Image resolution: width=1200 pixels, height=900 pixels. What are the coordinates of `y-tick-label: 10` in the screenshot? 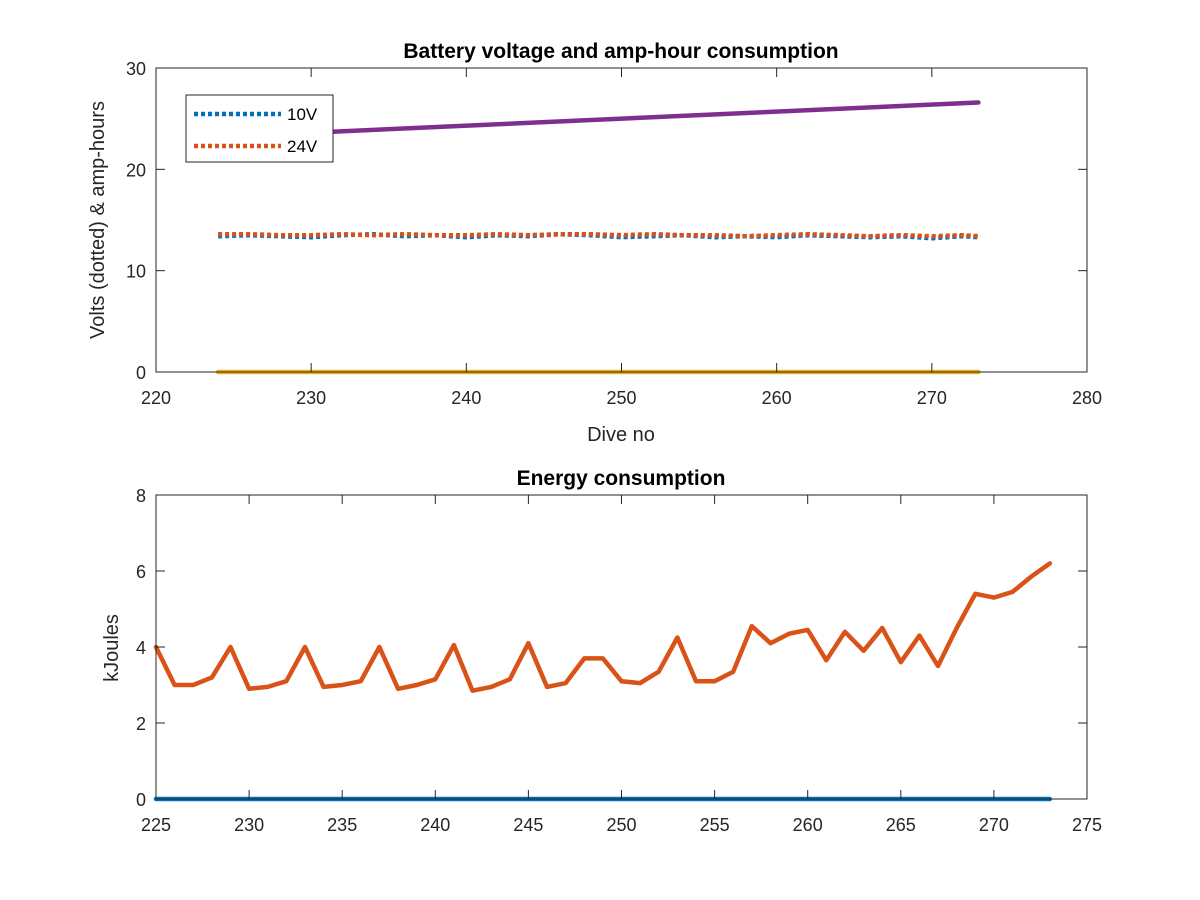 It's located at (136, 272).